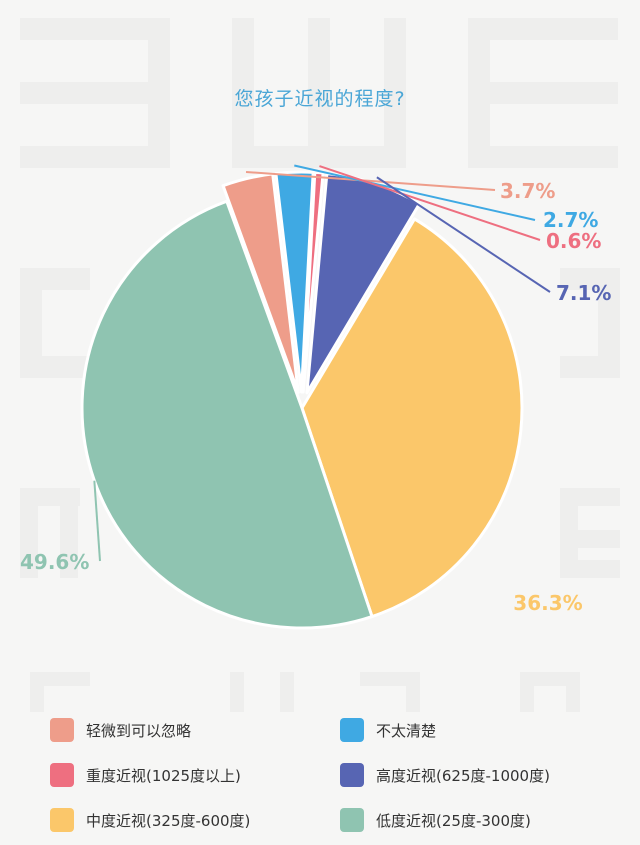 This screenshot has height=845, width=640. I want to click on legend-label: 重度近视(1025度以上), so click(163, 775).